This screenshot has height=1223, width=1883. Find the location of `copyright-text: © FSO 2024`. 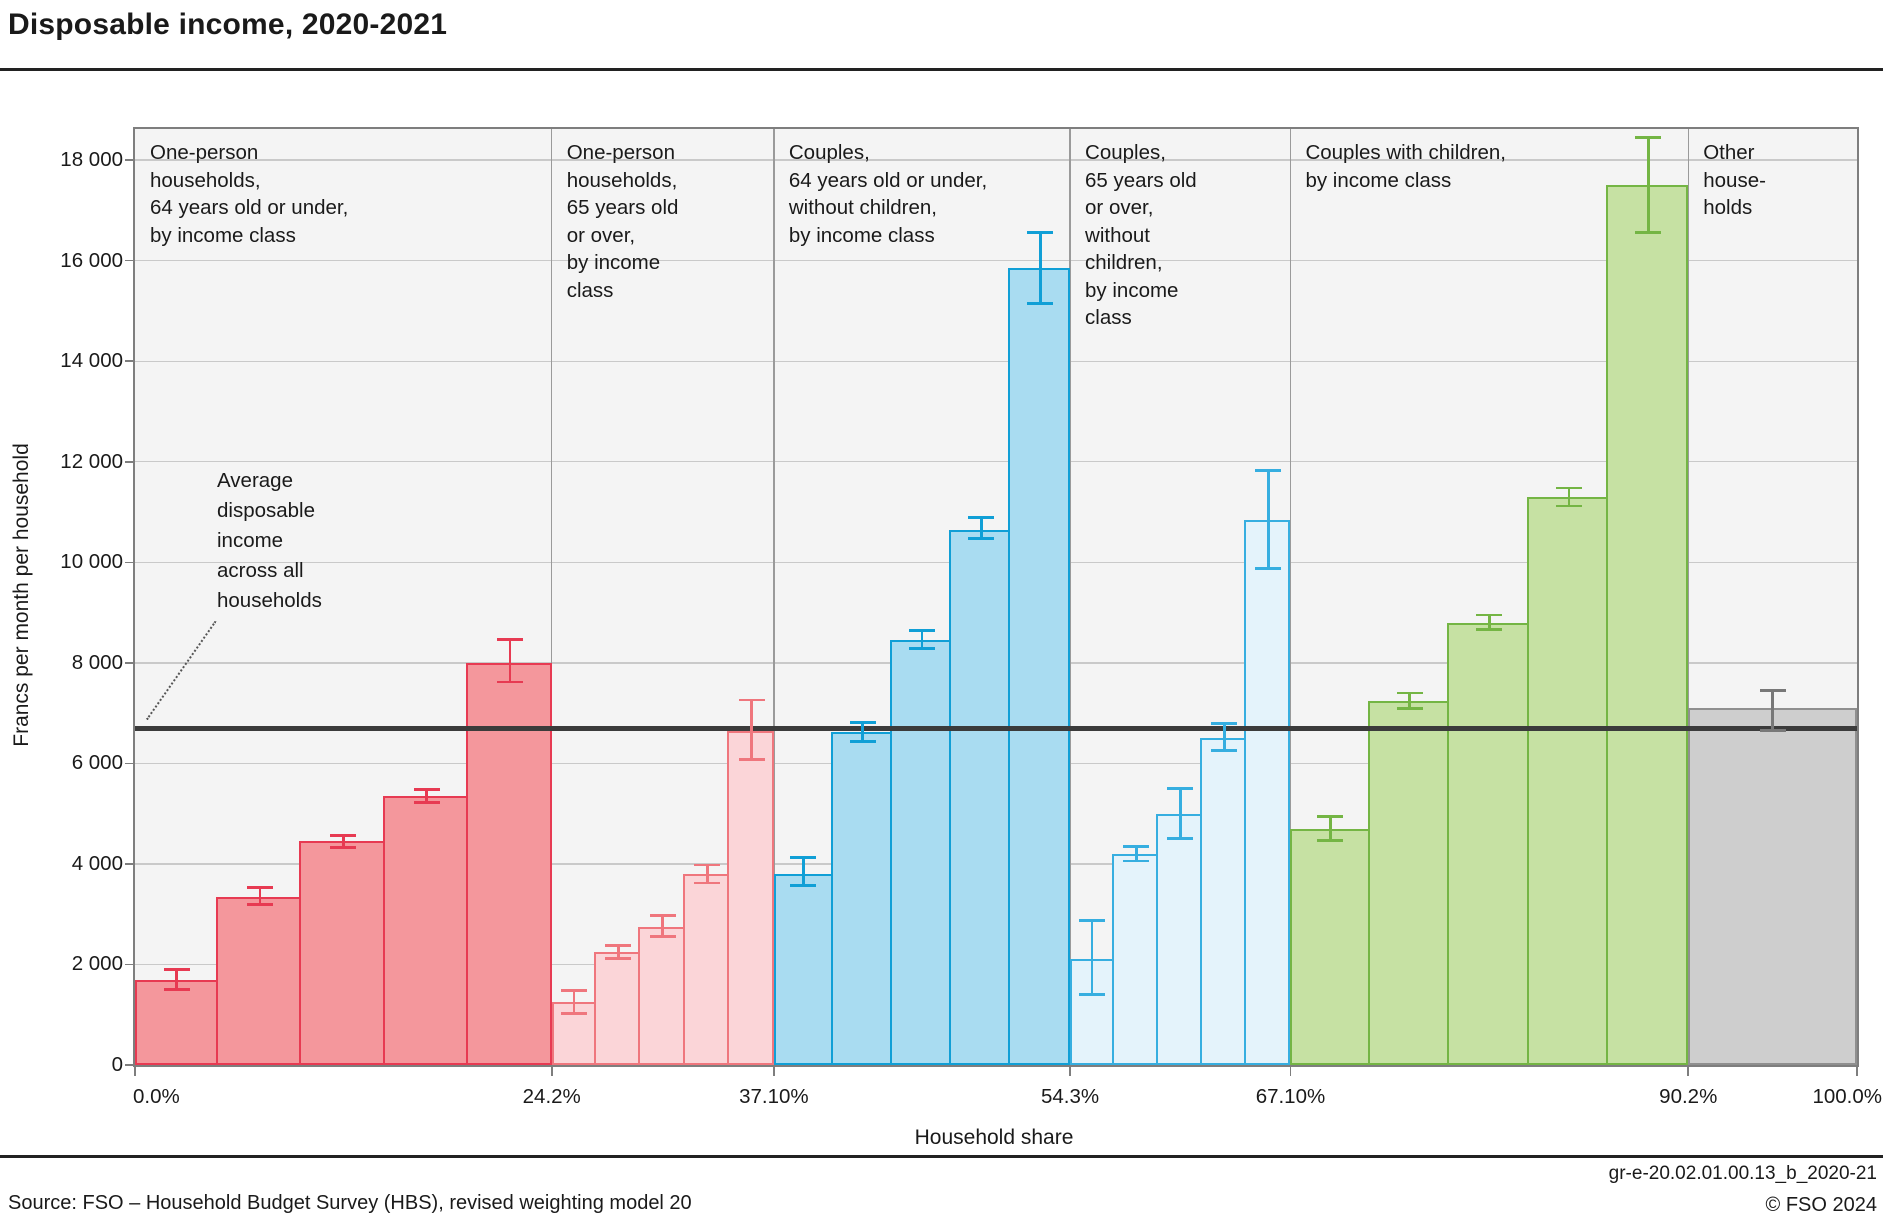

copyright-text: © FSO 2024 is located at coordinates (1821, 1205).